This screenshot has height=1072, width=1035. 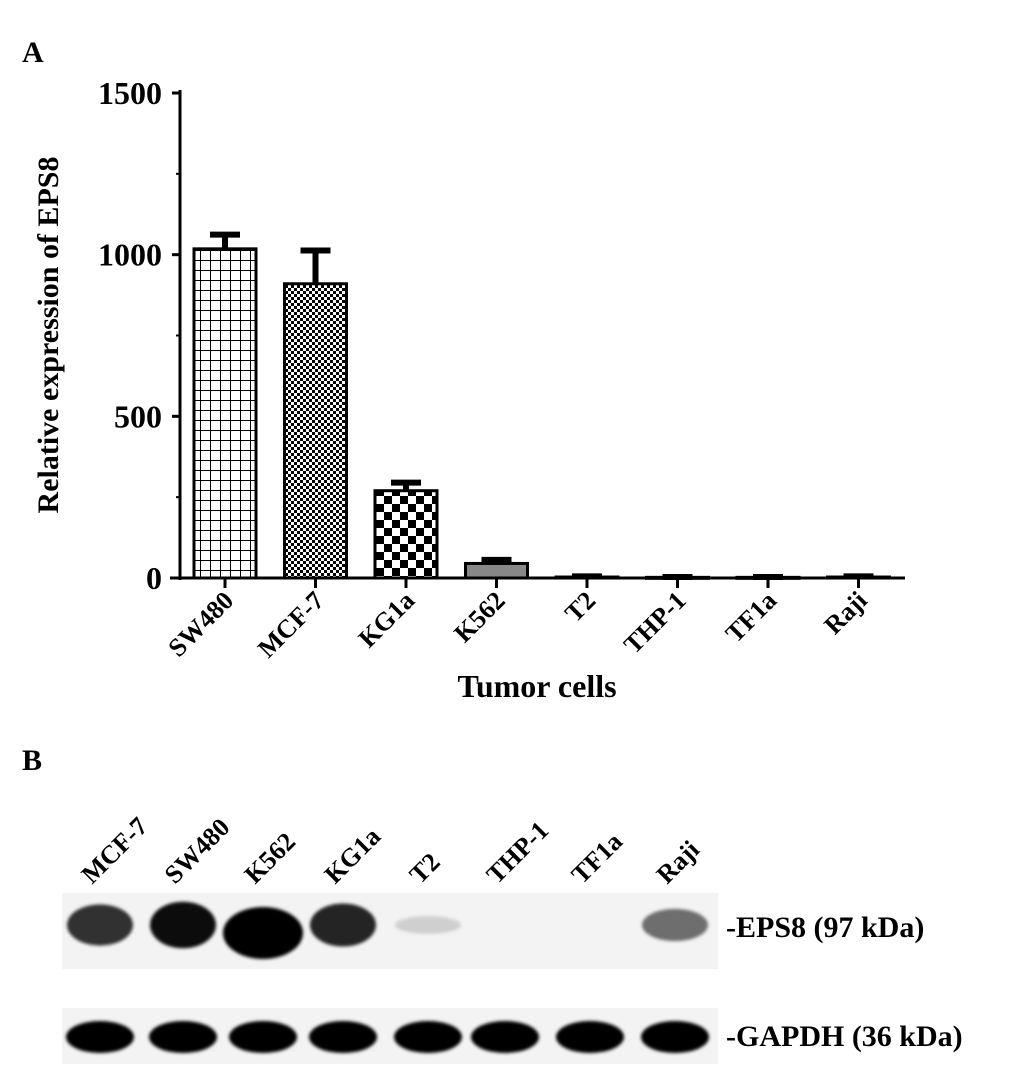 What do you see at coordinates (678, 862) in the screenshot?
I see `lane-label: Raji` at bounding box center [678, 862].